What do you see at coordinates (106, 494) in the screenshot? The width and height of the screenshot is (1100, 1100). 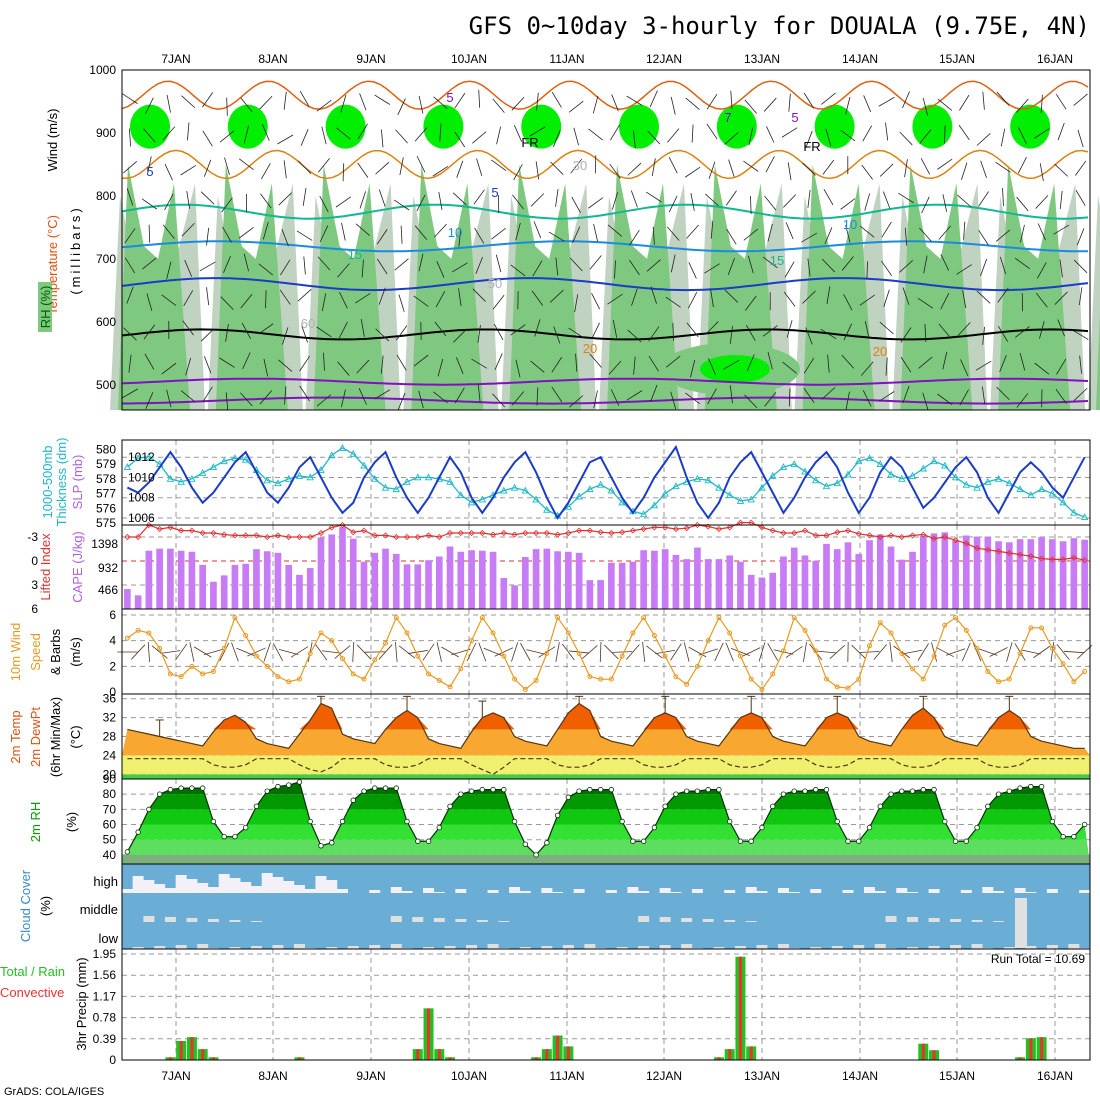 I see `thickness-tick-3: 577` at bounding box center [106, 494].